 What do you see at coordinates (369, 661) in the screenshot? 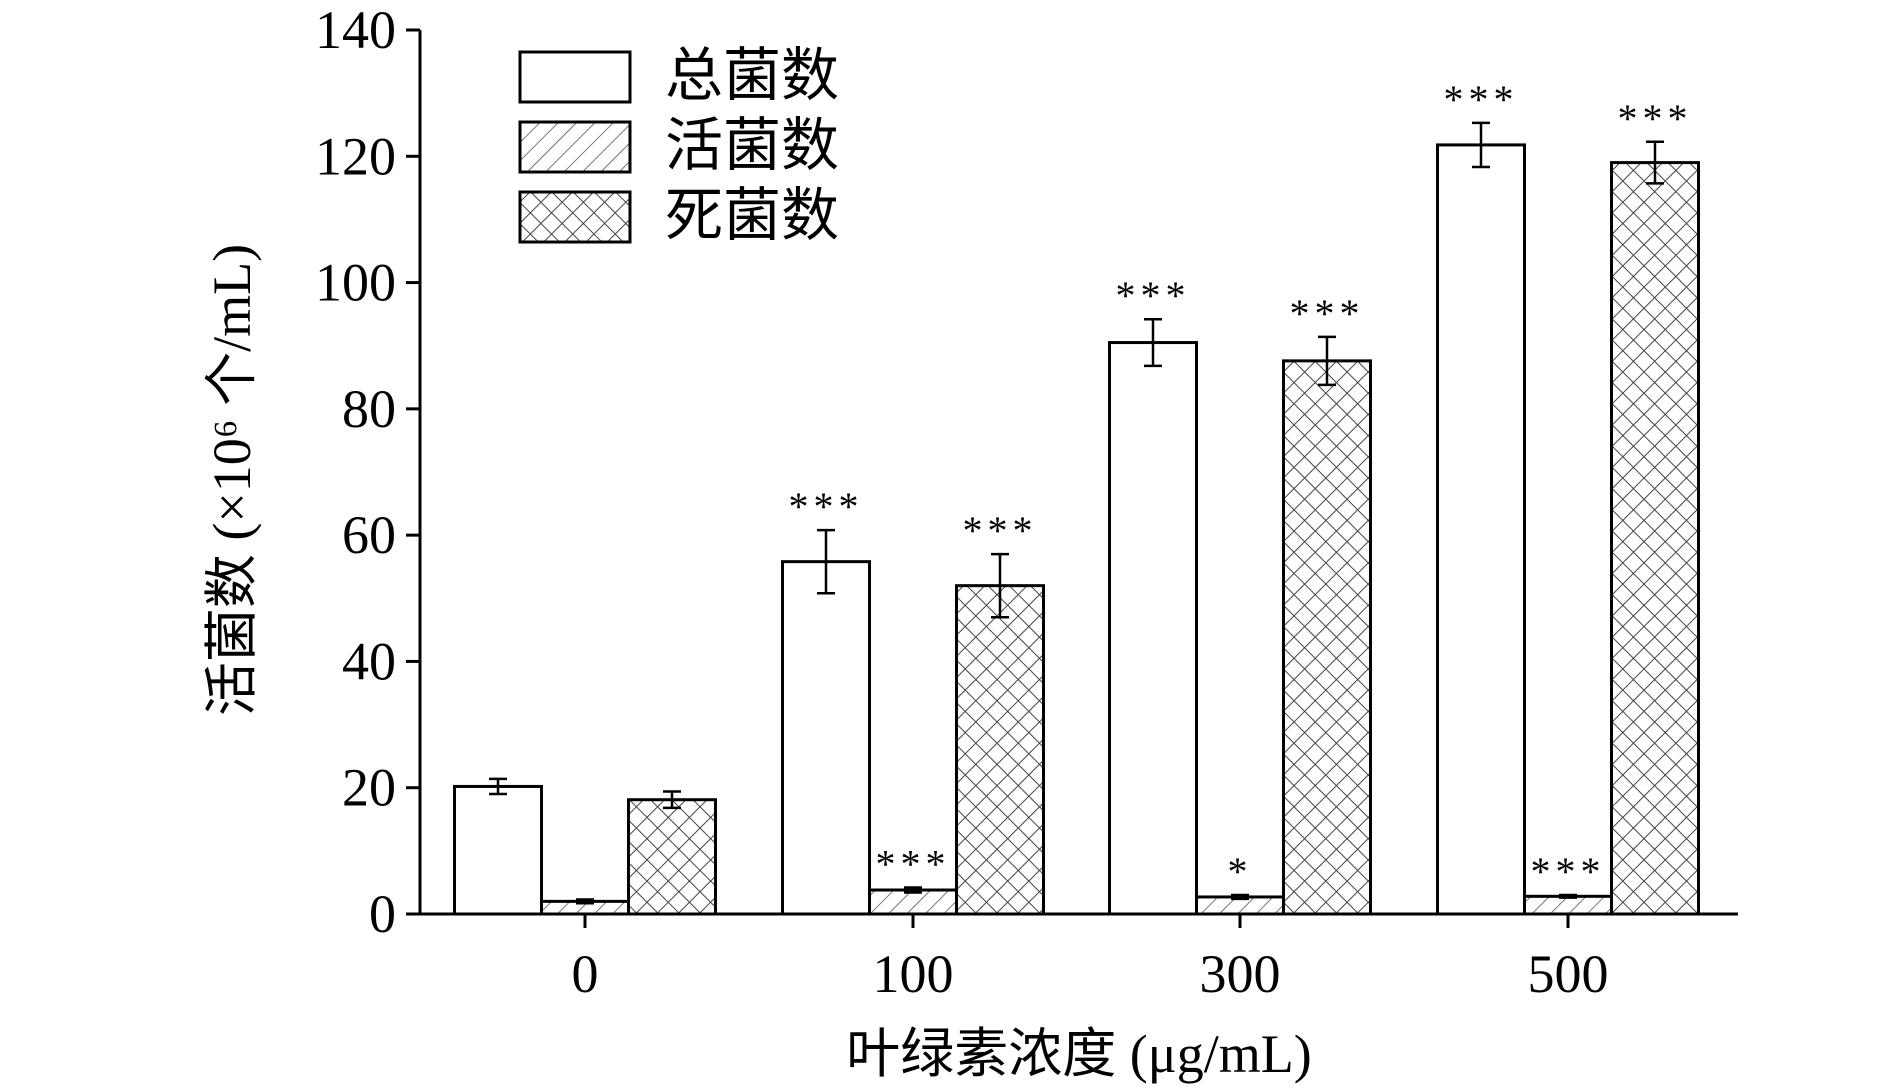
I see `y-tick-label: 40` at bounding box center [369, 661].